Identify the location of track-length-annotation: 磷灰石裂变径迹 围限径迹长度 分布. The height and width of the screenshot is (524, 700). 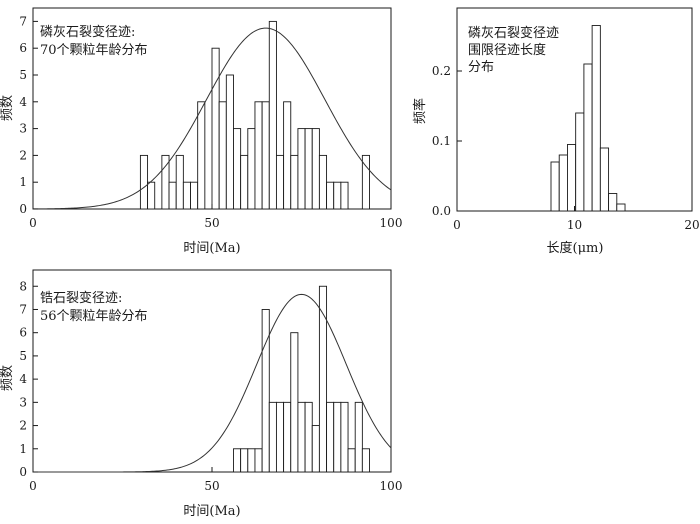
(513, 50).